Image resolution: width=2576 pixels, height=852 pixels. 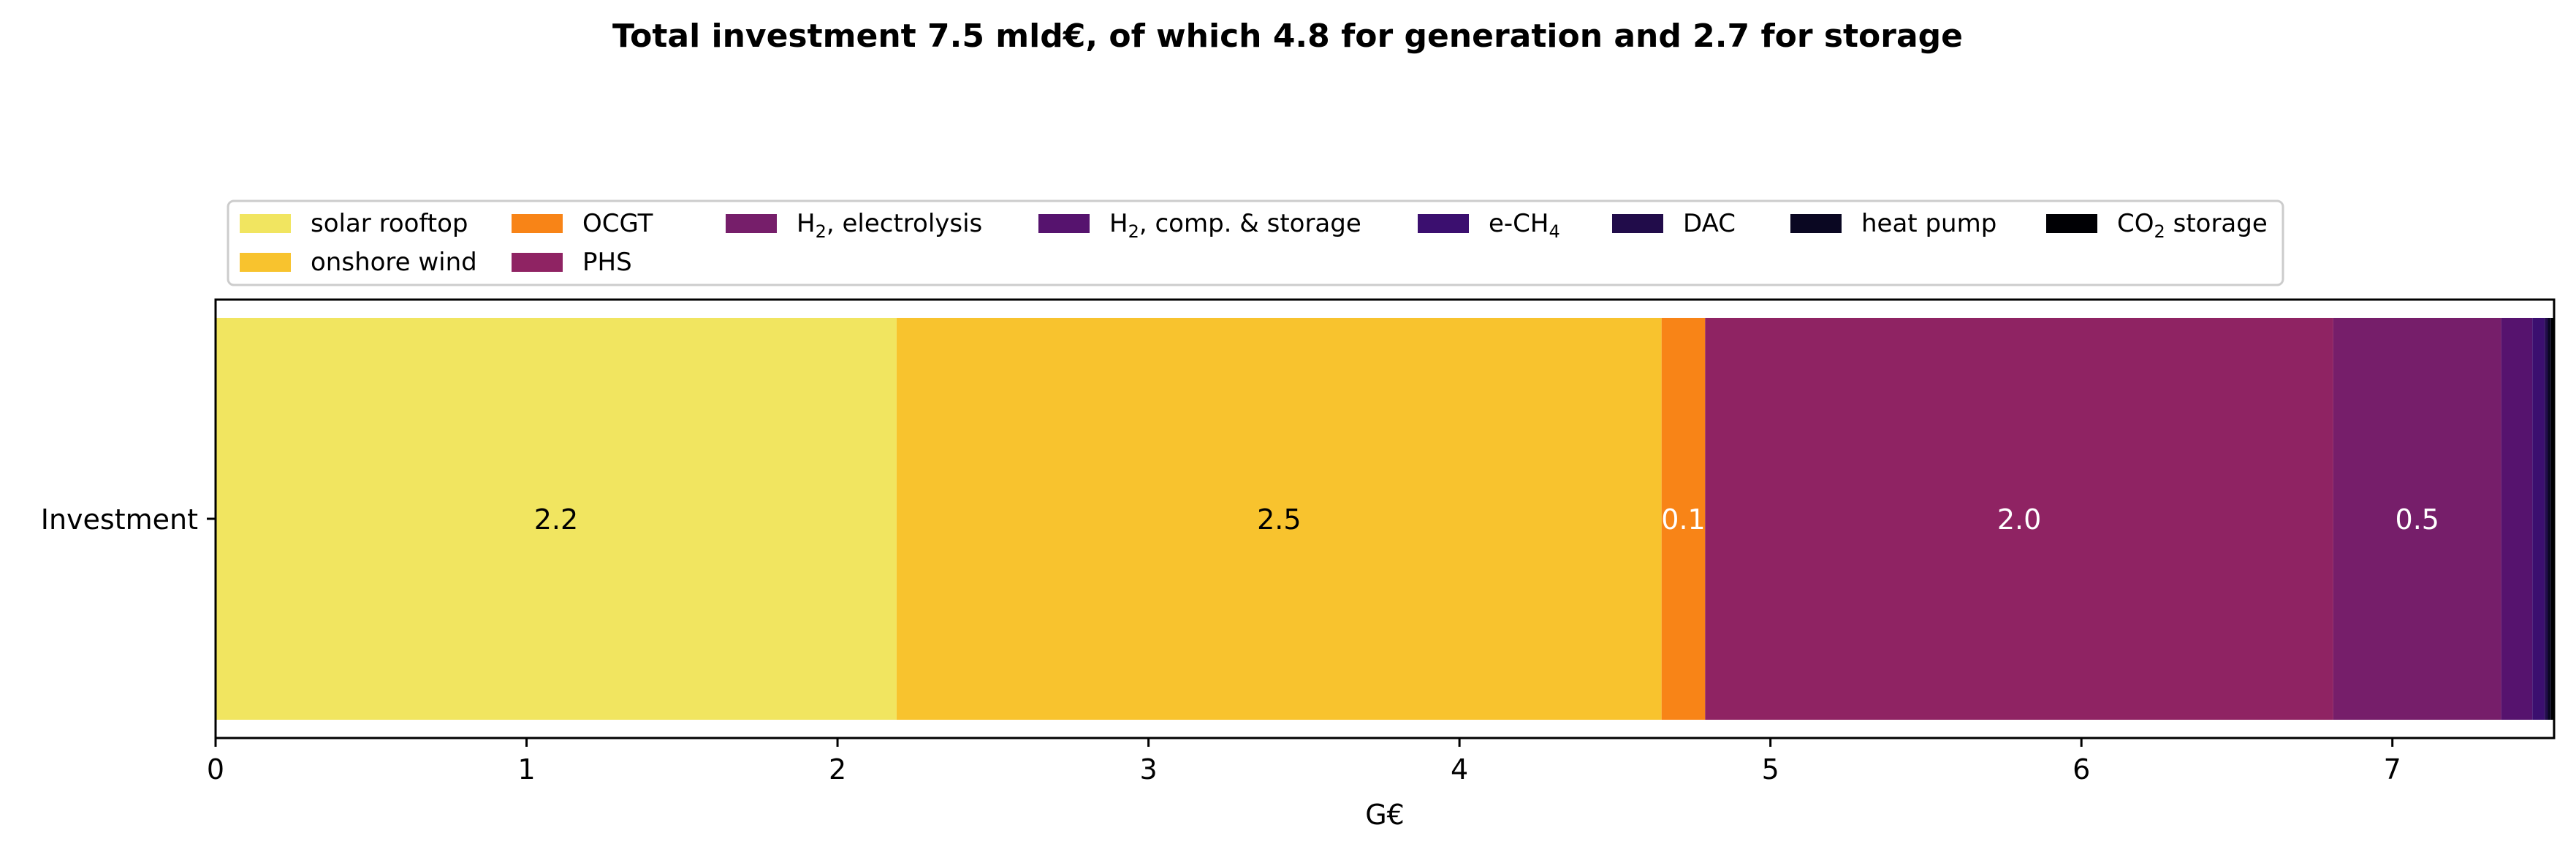 What do you see at coordinates (837, 770) in the screenshot?
I see `x-tick-label: 2` at bounding box center [837, 770].